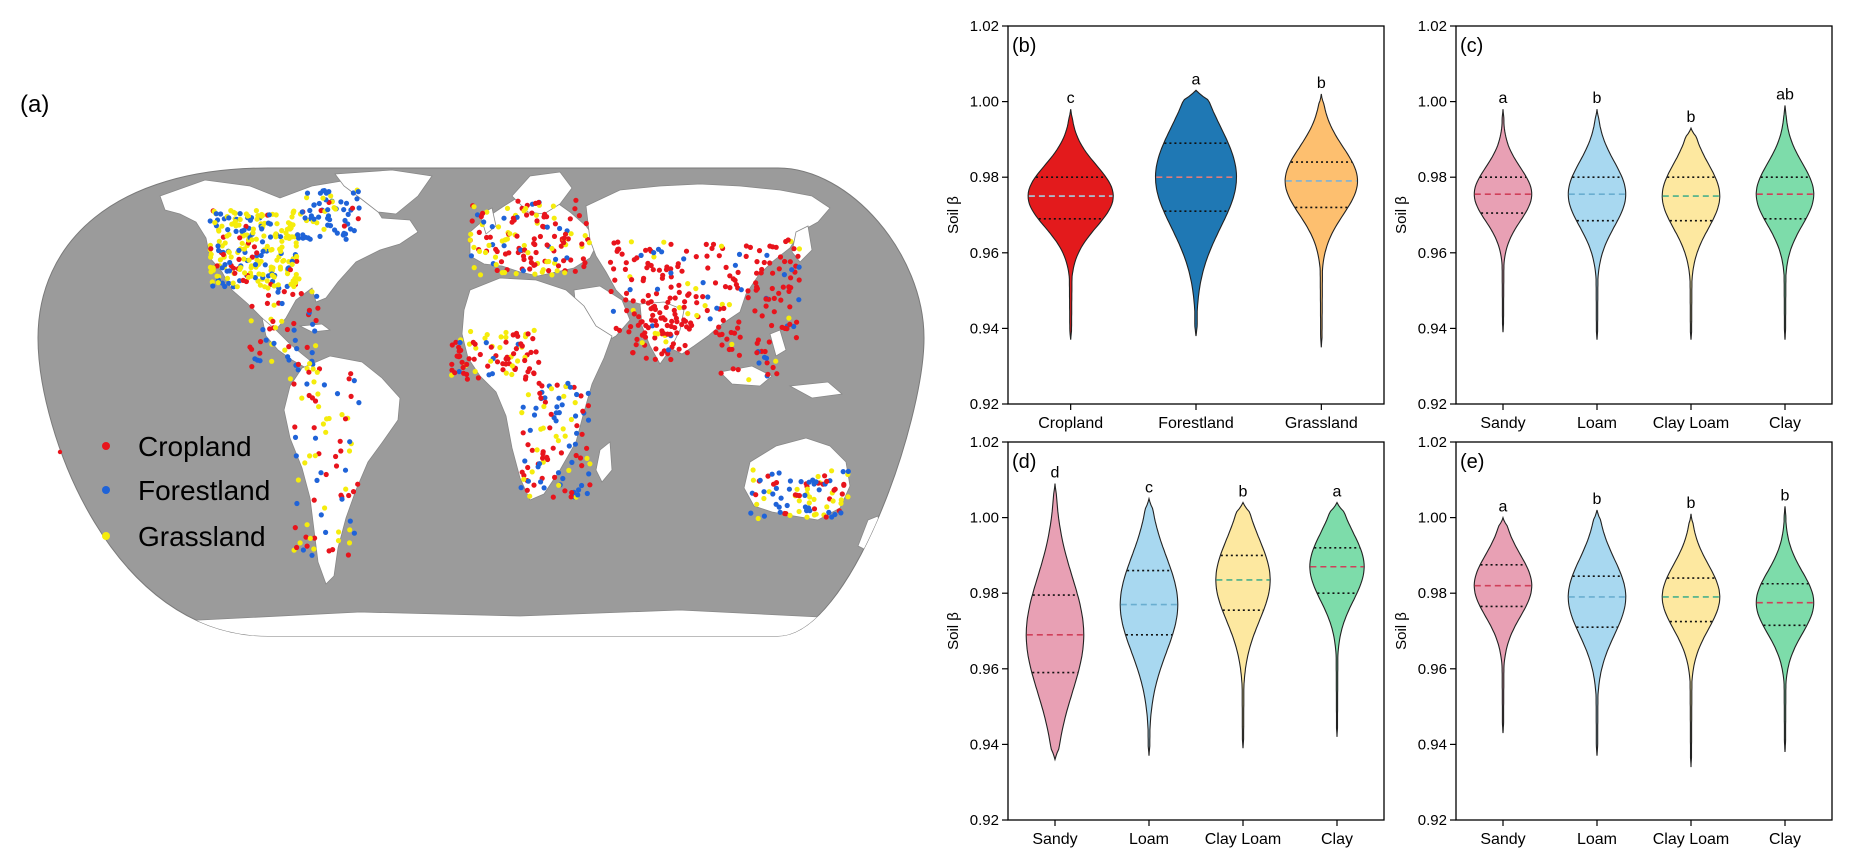 The image size is (1852, 860). What do you see at coordinates (342, 470) in the screenshot?
I see `continent-south-america` at bounding box center [342, 470].